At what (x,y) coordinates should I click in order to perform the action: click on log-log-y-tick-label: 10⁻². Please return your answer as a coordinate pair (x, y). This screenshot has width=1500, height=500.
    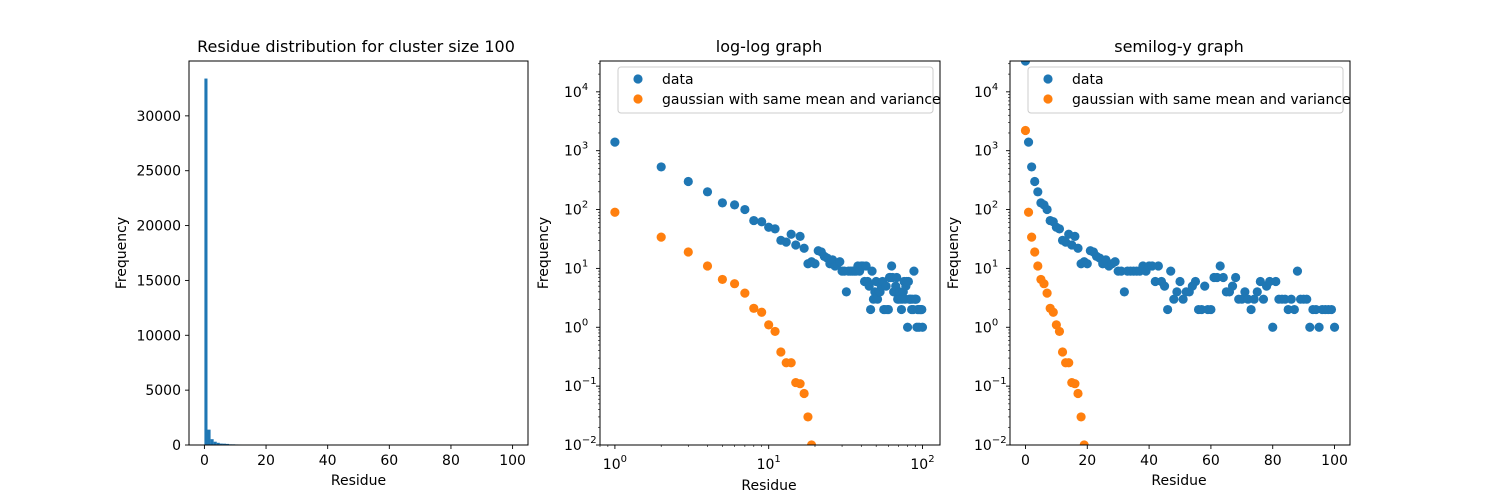
    Looking at the image, I should click on (580, 444).